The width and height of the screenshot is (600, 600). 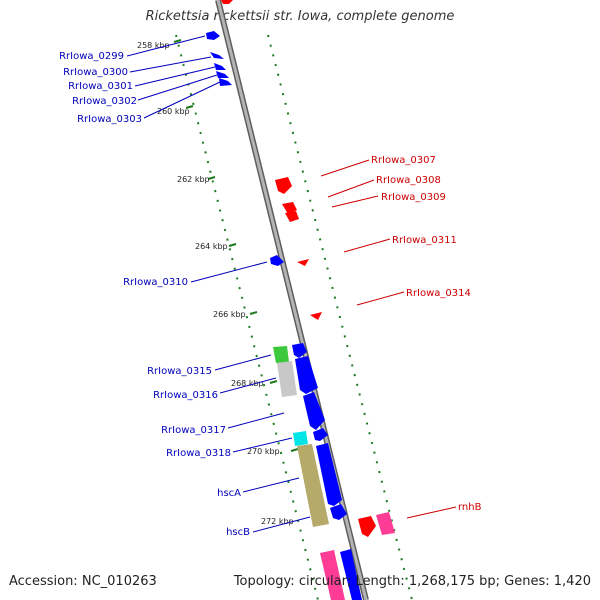 What do you see at coordinates (287, 379) in the screenshot?
I see `gene-0316-box` at bounding box center [287, 379].